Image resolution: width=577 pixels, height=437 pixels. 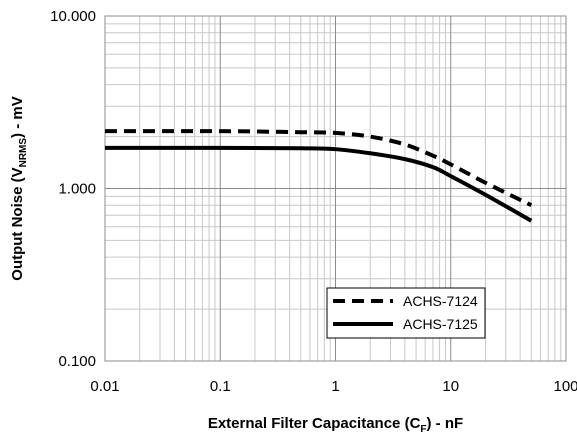 What do you see at coordinates (23, 153) in the screenshot?
I see `y-axis-title-sub: NRMS` at bounding box center [23, 153].